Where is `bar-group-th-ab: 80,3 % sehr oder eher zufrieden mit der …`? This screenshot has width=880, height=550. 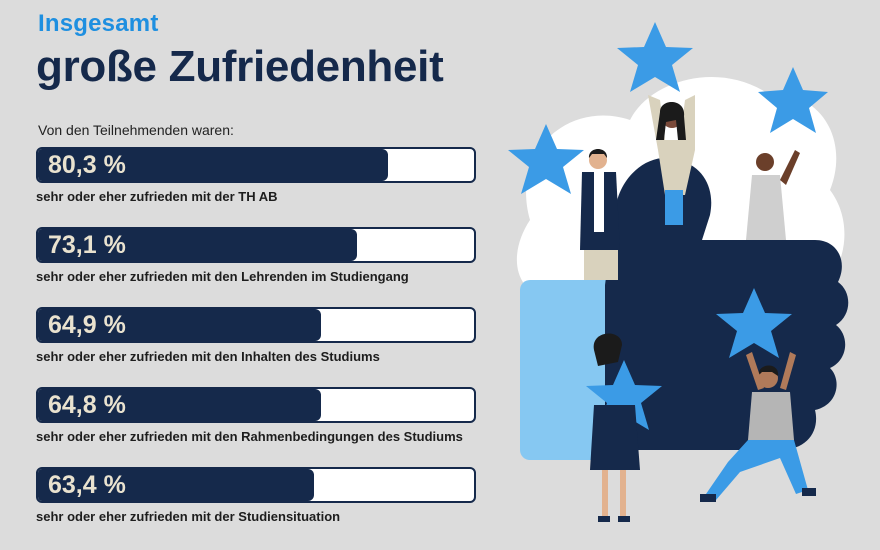 bar-group-th-ab: 80,3 % sehr oder eher zufrieden mit der … is located at coordinates (258, 175).